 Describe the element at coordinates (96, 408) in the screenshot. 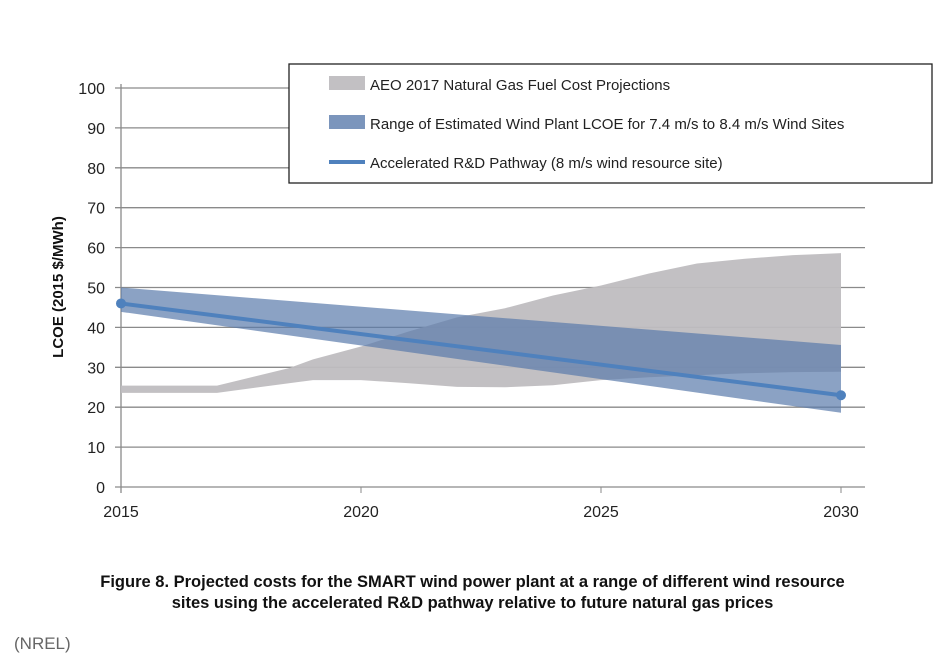

I see `y-tick-label: 20` at that location.